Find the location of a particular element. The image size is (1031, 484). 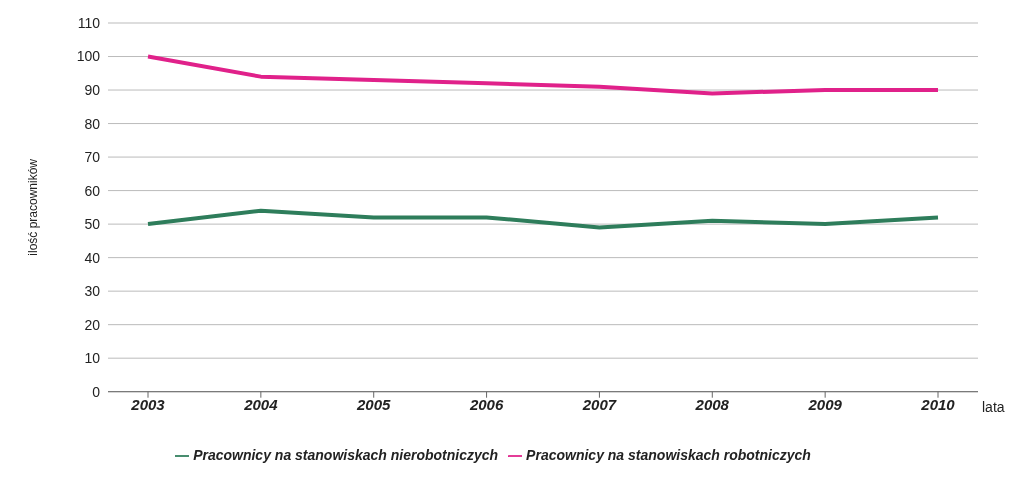

x-tick-label: 2003 is located at coordinates (148, 405).